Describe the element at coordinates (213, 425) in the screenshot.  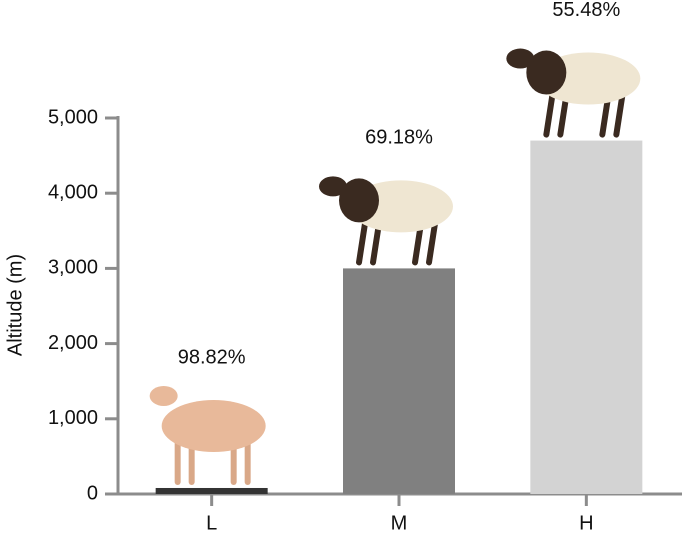
I see `sheep-body` at that location.